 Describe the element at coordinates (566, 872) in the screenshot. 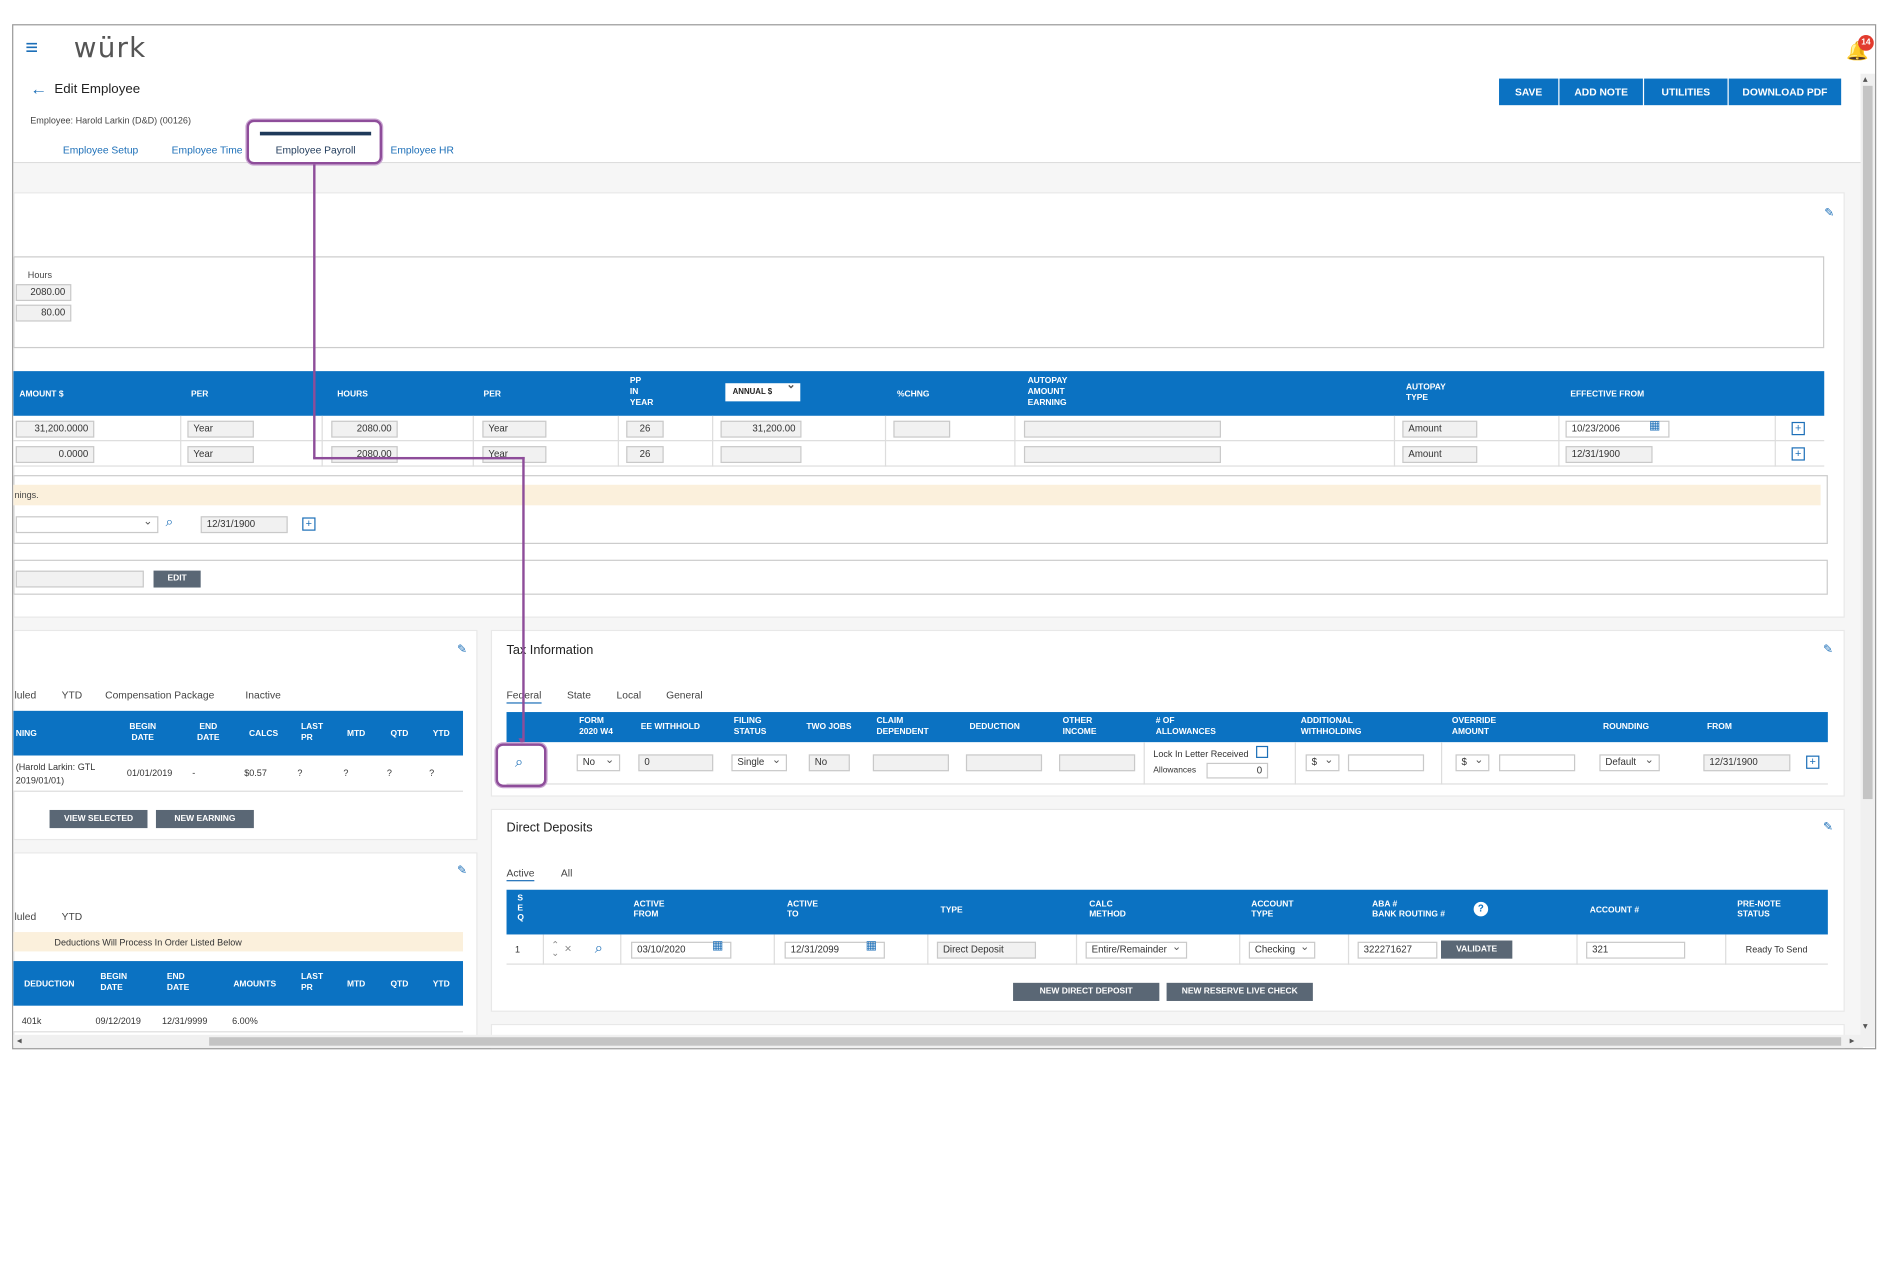

I see `deposit-tab-all: All` at that location.